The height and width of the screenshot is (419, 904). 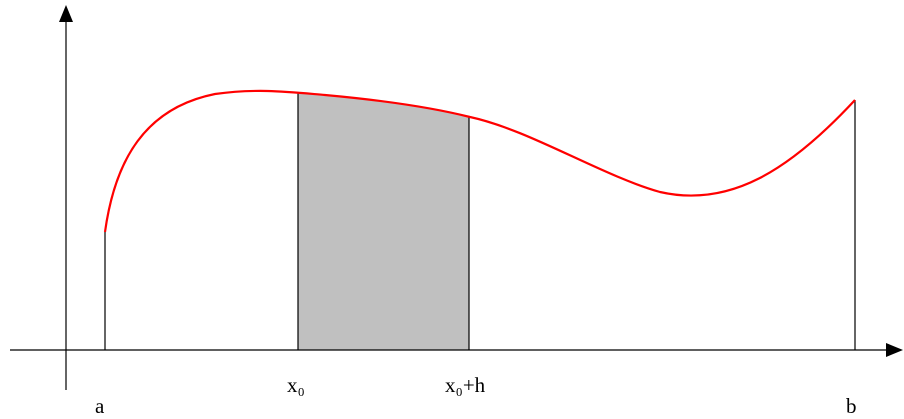 I want to click on label-a: a, so click(x=100, y=406).